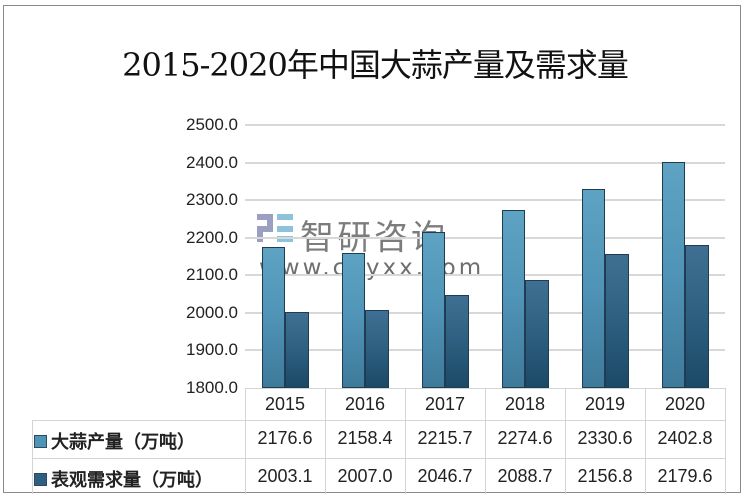 The width and height of the screenshot is (750, 500). I want to click on bar-demand-2016, so click(377, 349).